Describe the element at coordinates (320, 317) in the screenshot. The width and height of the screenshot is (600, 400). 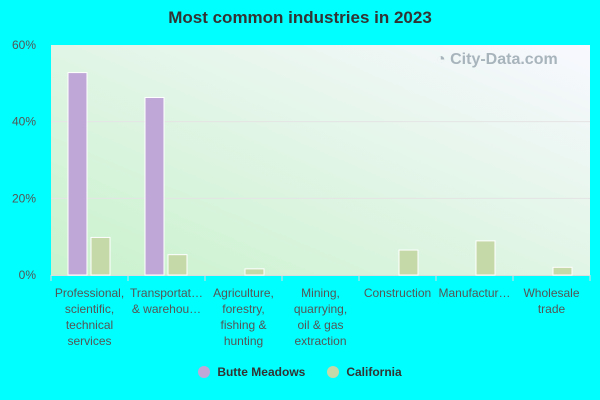
I see `x-category-label: Mining, quarrying, oil & gas extraction` at that location.